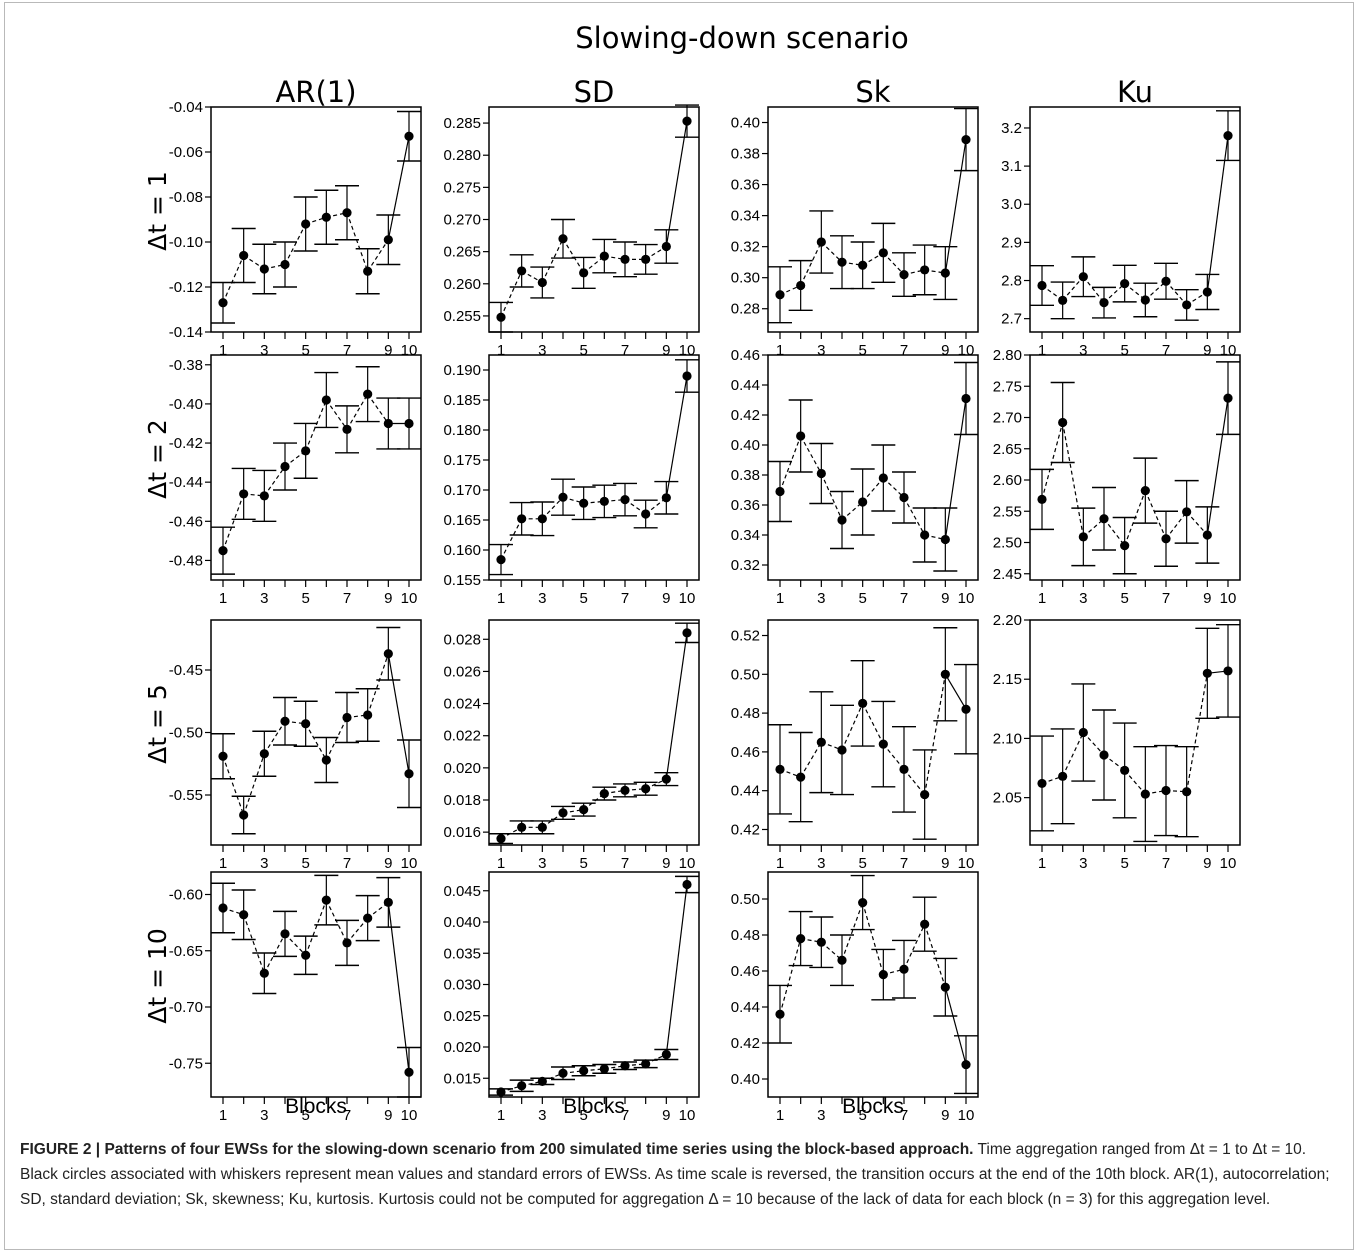 This screenshot has height=1255, width=1360. I want to click on y-tick-label: 3.2, so click(1011, 128).